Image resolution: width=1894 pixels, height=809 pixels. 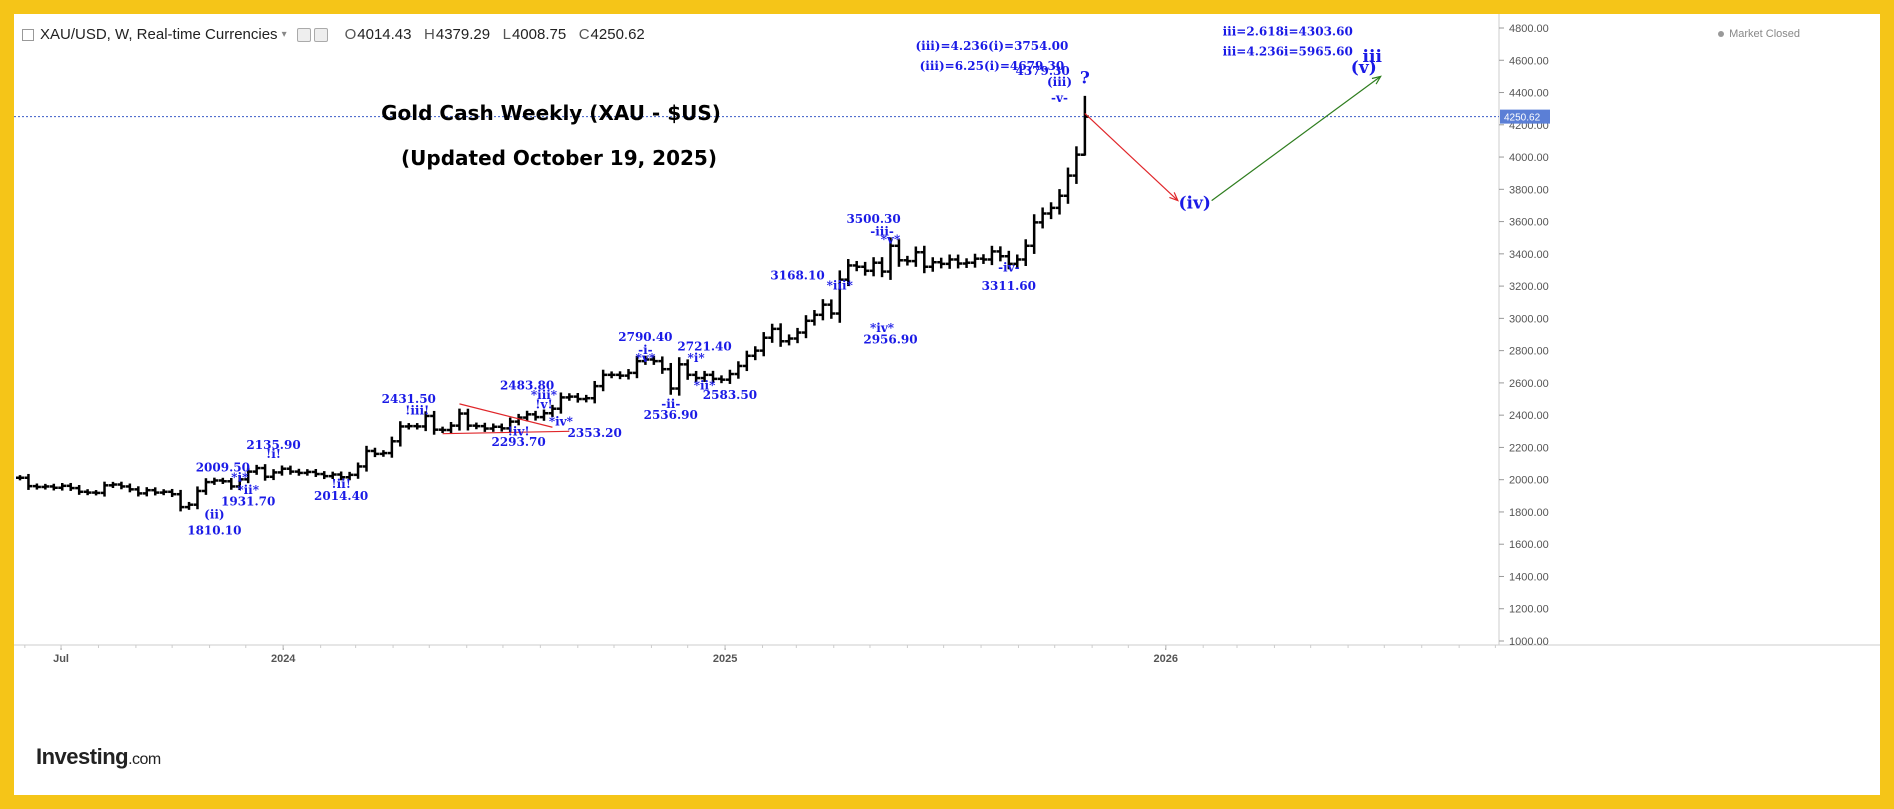 What do you see at coordinates (1529, 287) in the screenshot?
I see `y-tick-label: 3200.00` at bounding box center [1529, 287].